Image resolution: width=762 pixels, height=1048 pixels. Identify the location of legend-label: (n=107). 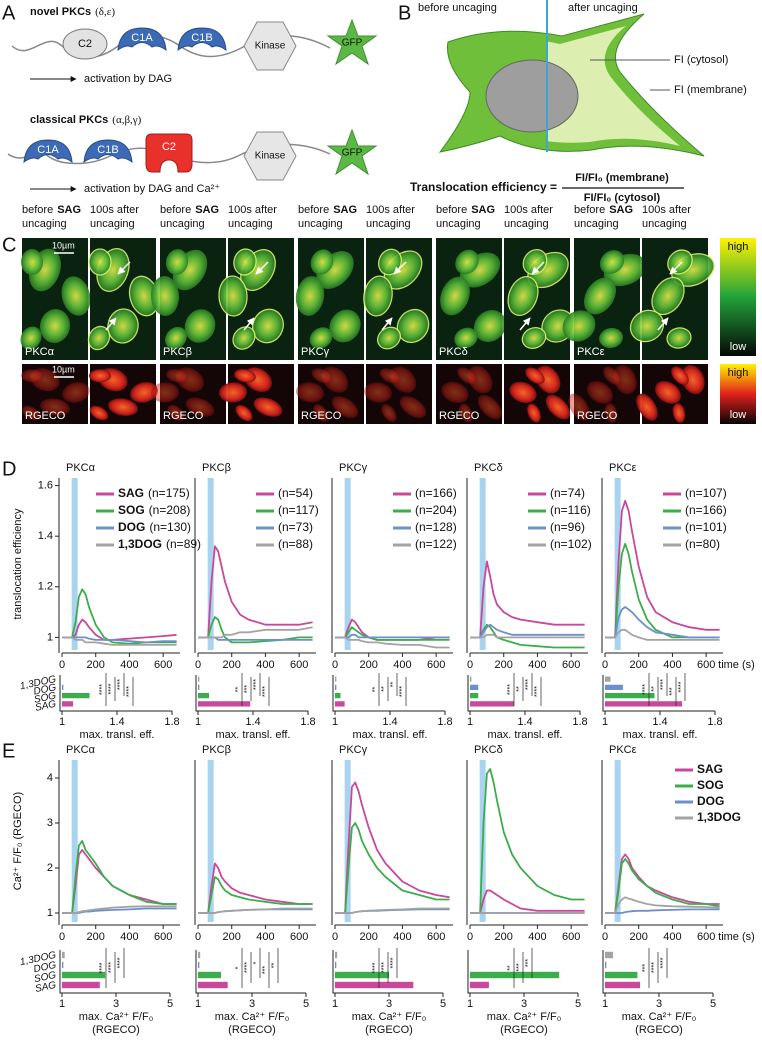
(706, 493).